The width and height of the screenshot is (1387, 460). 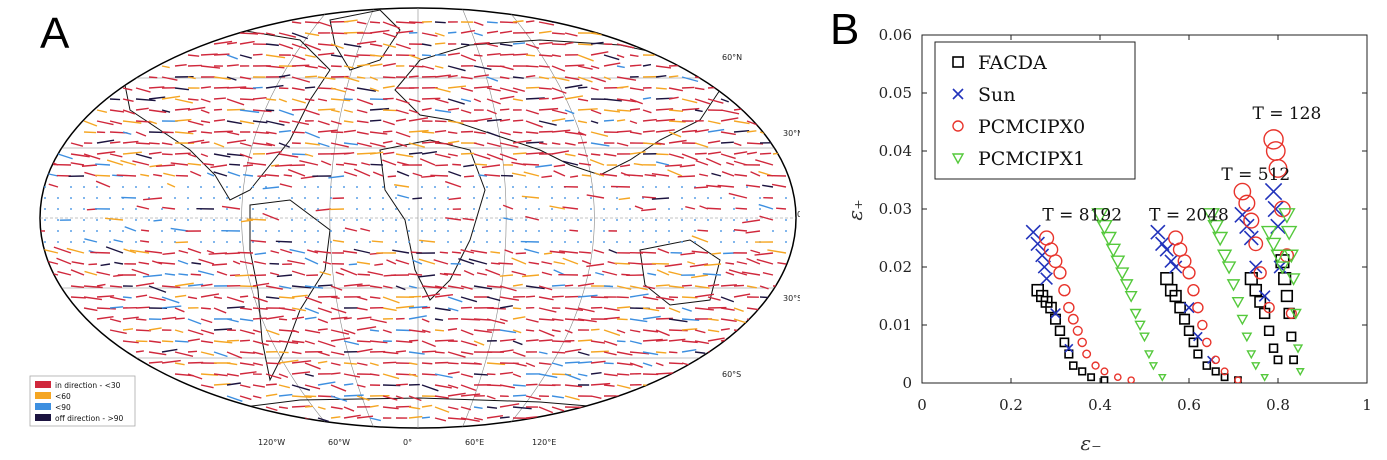 What do you see at coordinates (1165, 256) in the screenshot?
I see `data-markers` at bounding box center [1165, 256].